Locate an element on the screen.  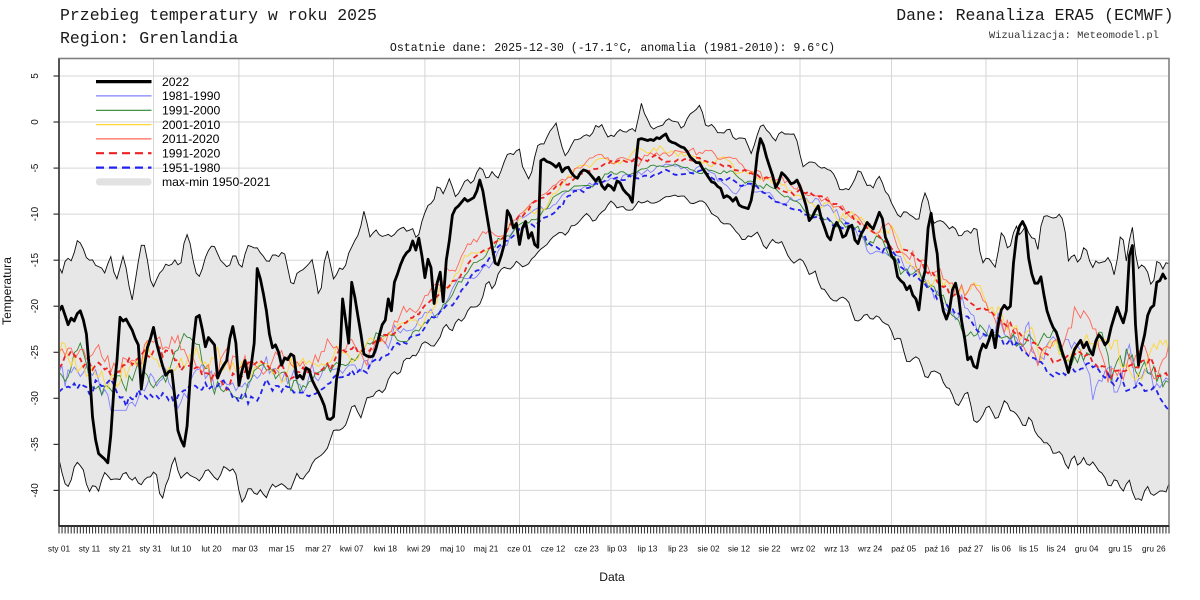
svg-text: lut 10 is located at coordinates (181, 549).